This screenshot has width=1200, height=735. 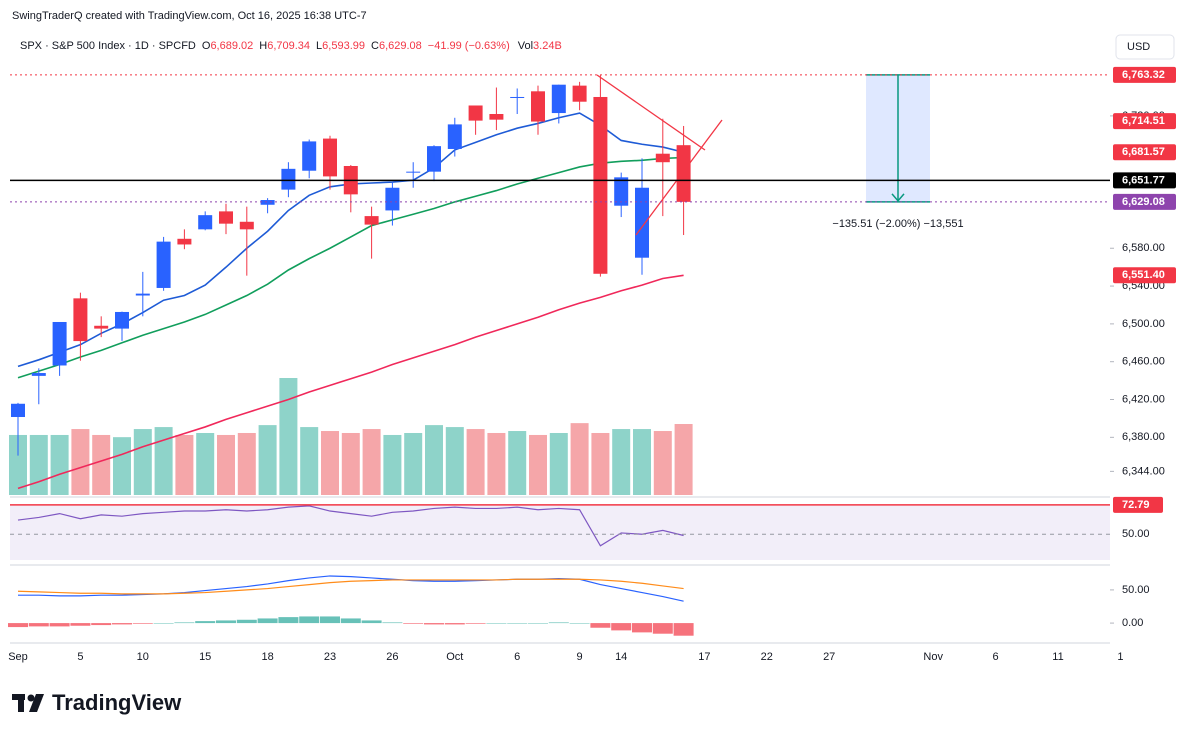 I want to click on brand: TradingView, so click(x=117, y=702).